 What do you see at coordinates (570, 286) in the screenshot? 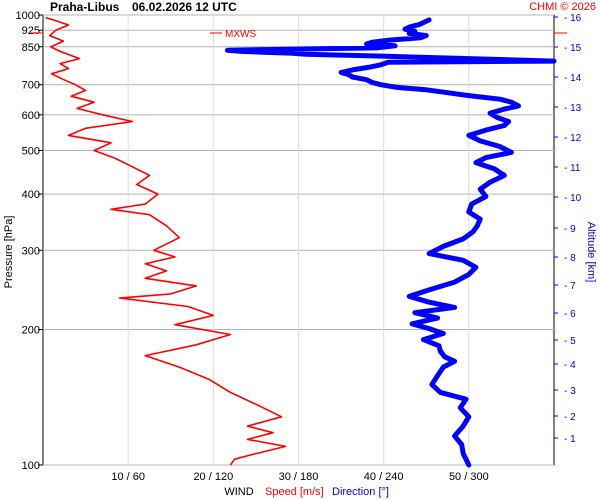
I see `altitude-tick-label: - 7` at bounding box center [570, 286].